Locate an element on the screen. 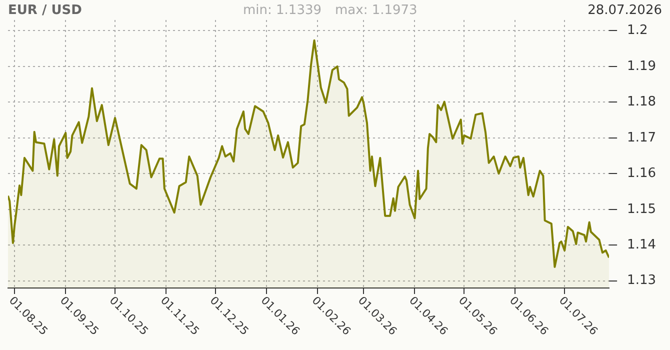 The width and height of the screenshot is (670, 350). y-tick-label: 1.14 is located at coordinates (641, 244).